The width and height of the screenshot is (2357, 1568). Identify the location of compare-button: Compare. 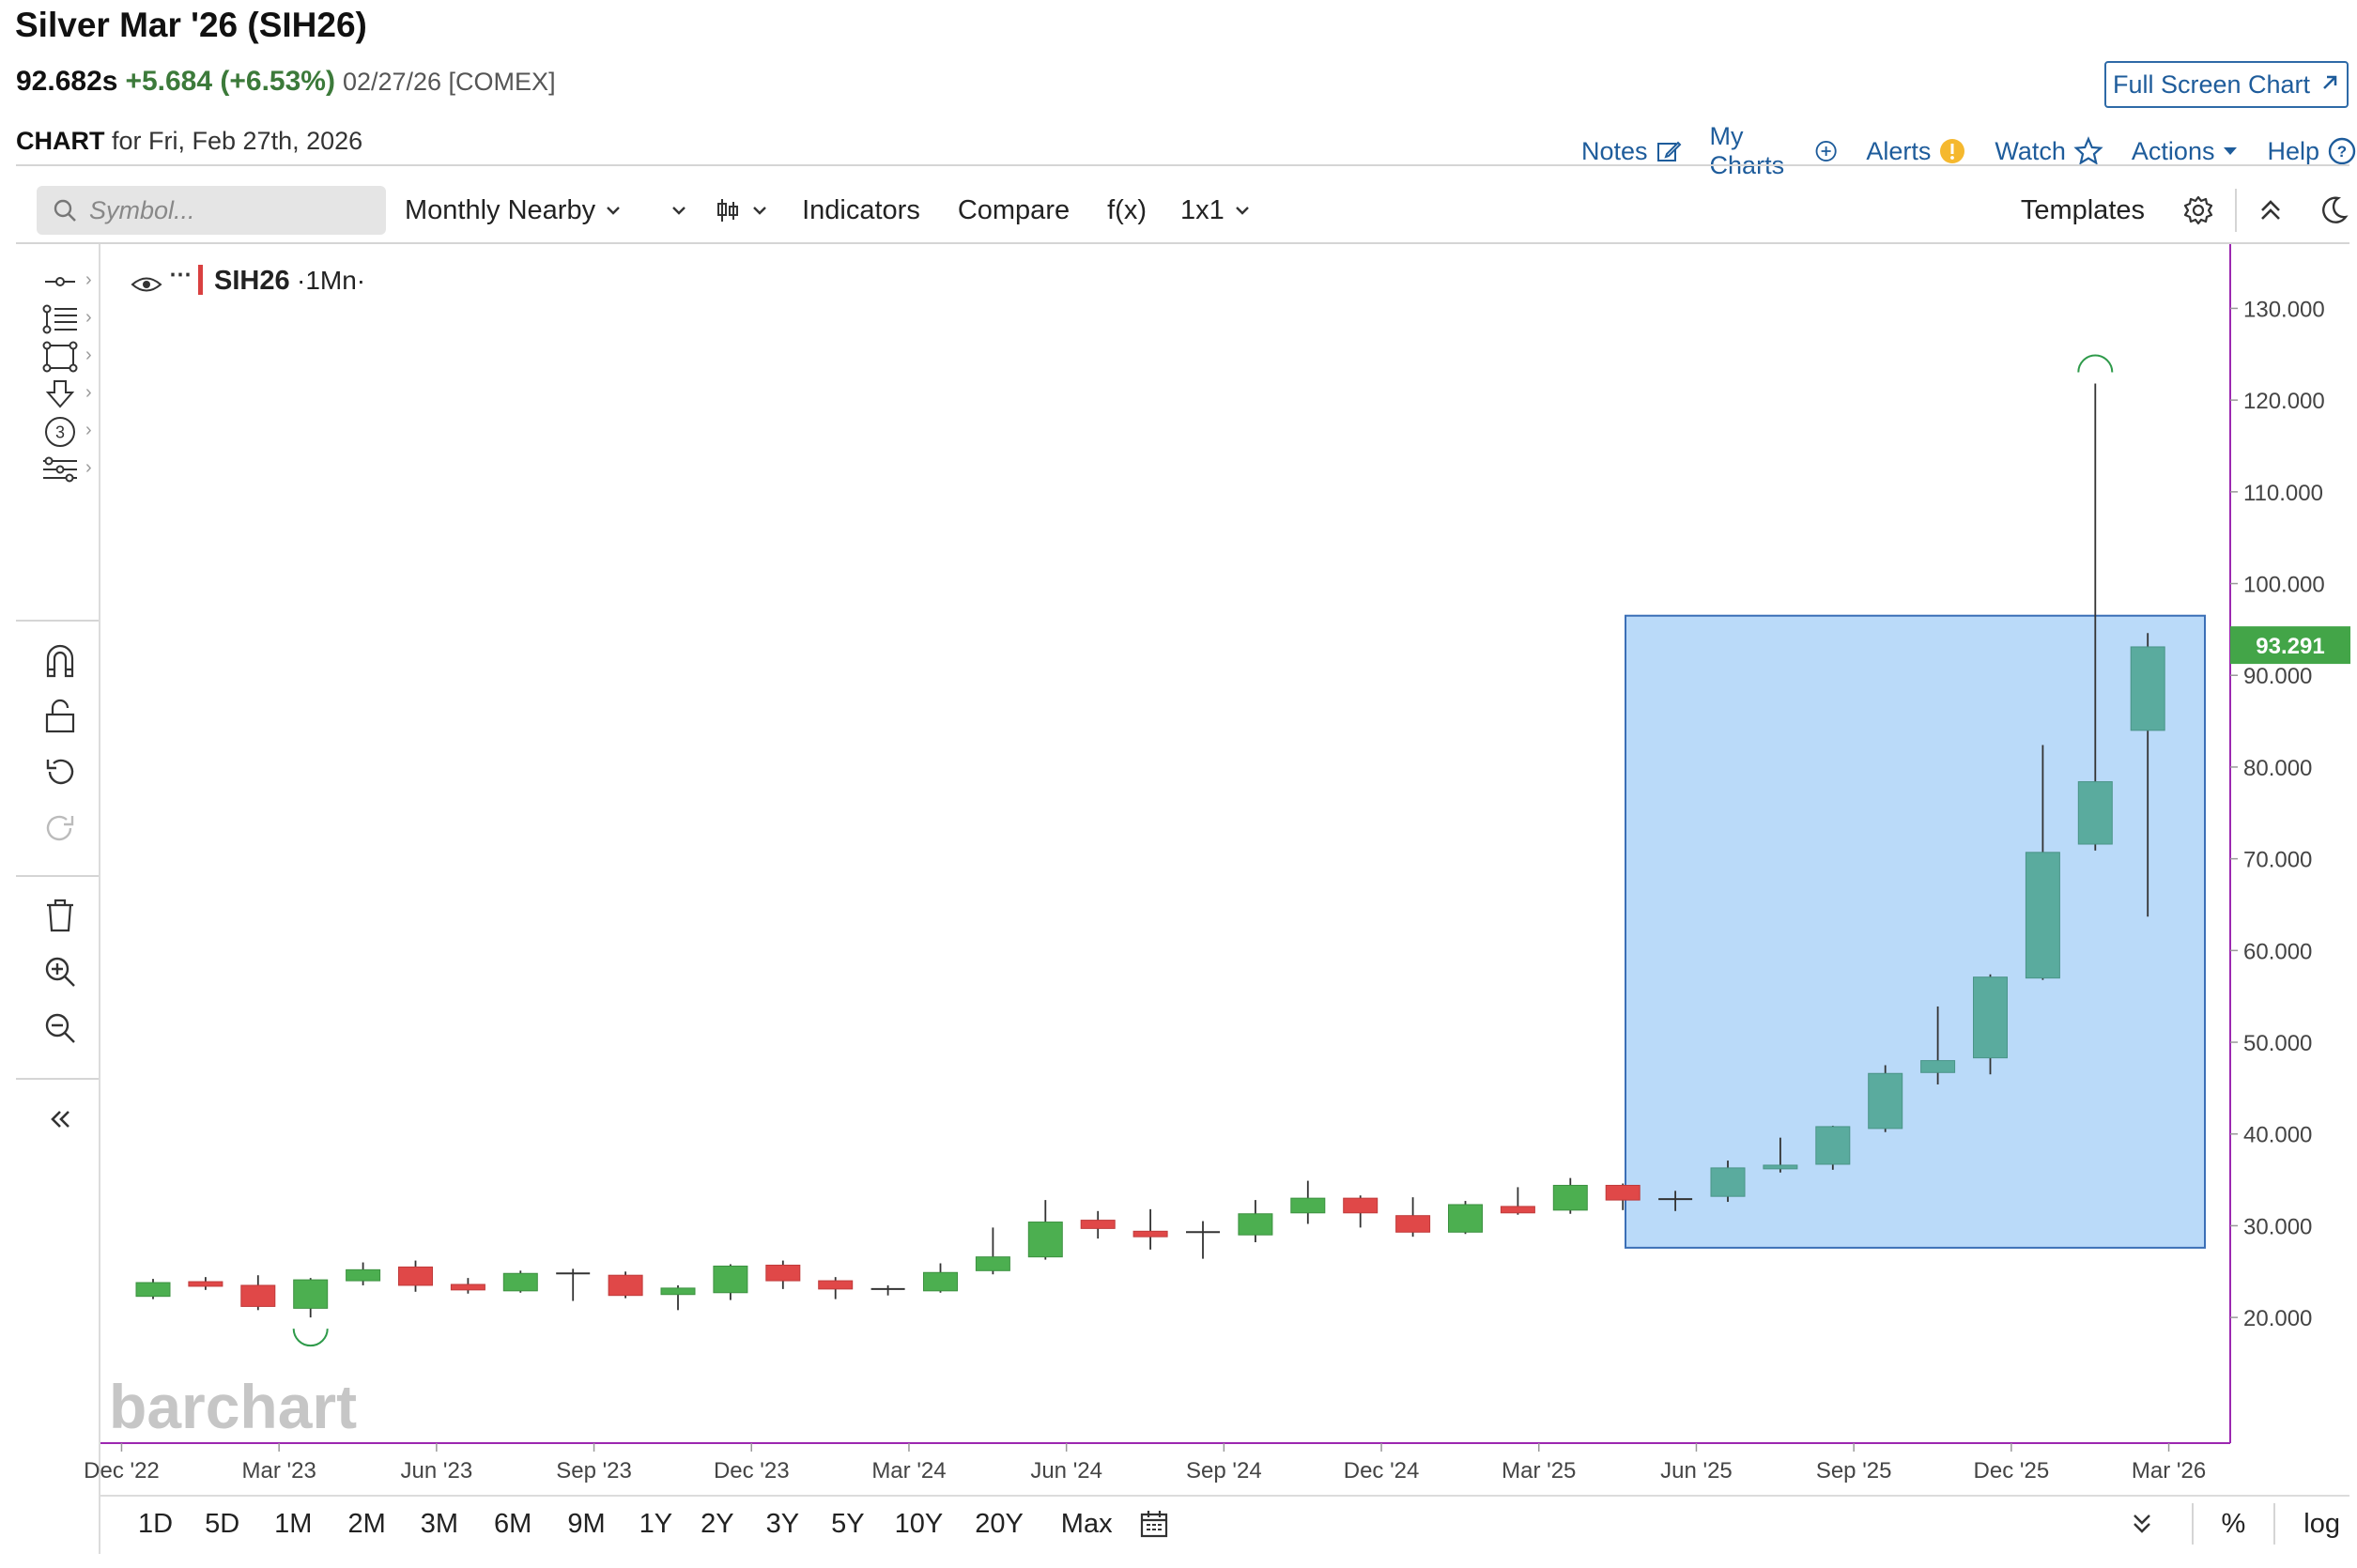
(1014, 210).